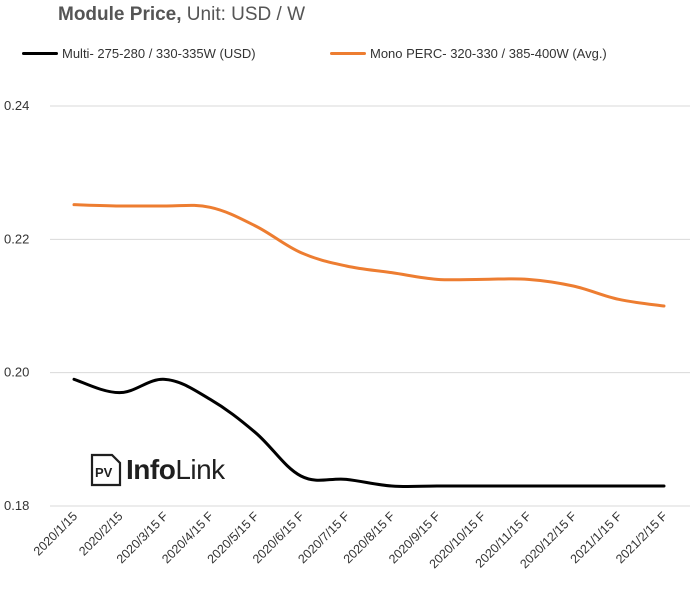  I want to click on y-tick-label: 0.20, so click(16, 372).